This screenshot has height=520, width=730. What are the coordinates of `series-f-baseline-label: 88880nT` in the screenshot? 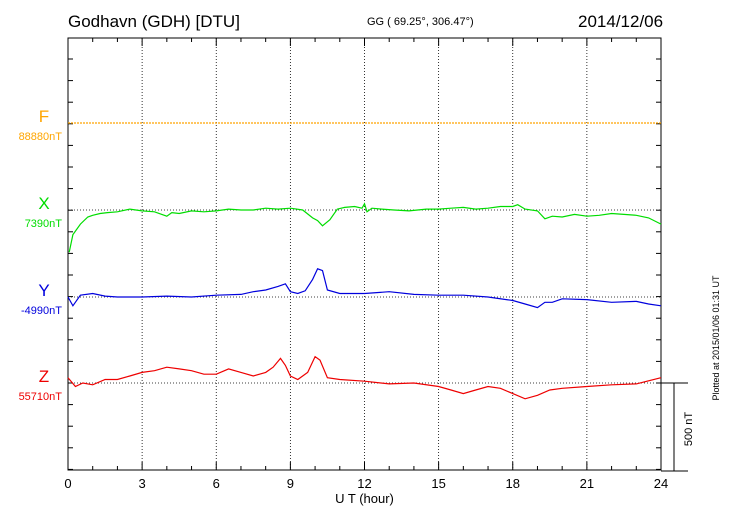 It's located at (41, 137).